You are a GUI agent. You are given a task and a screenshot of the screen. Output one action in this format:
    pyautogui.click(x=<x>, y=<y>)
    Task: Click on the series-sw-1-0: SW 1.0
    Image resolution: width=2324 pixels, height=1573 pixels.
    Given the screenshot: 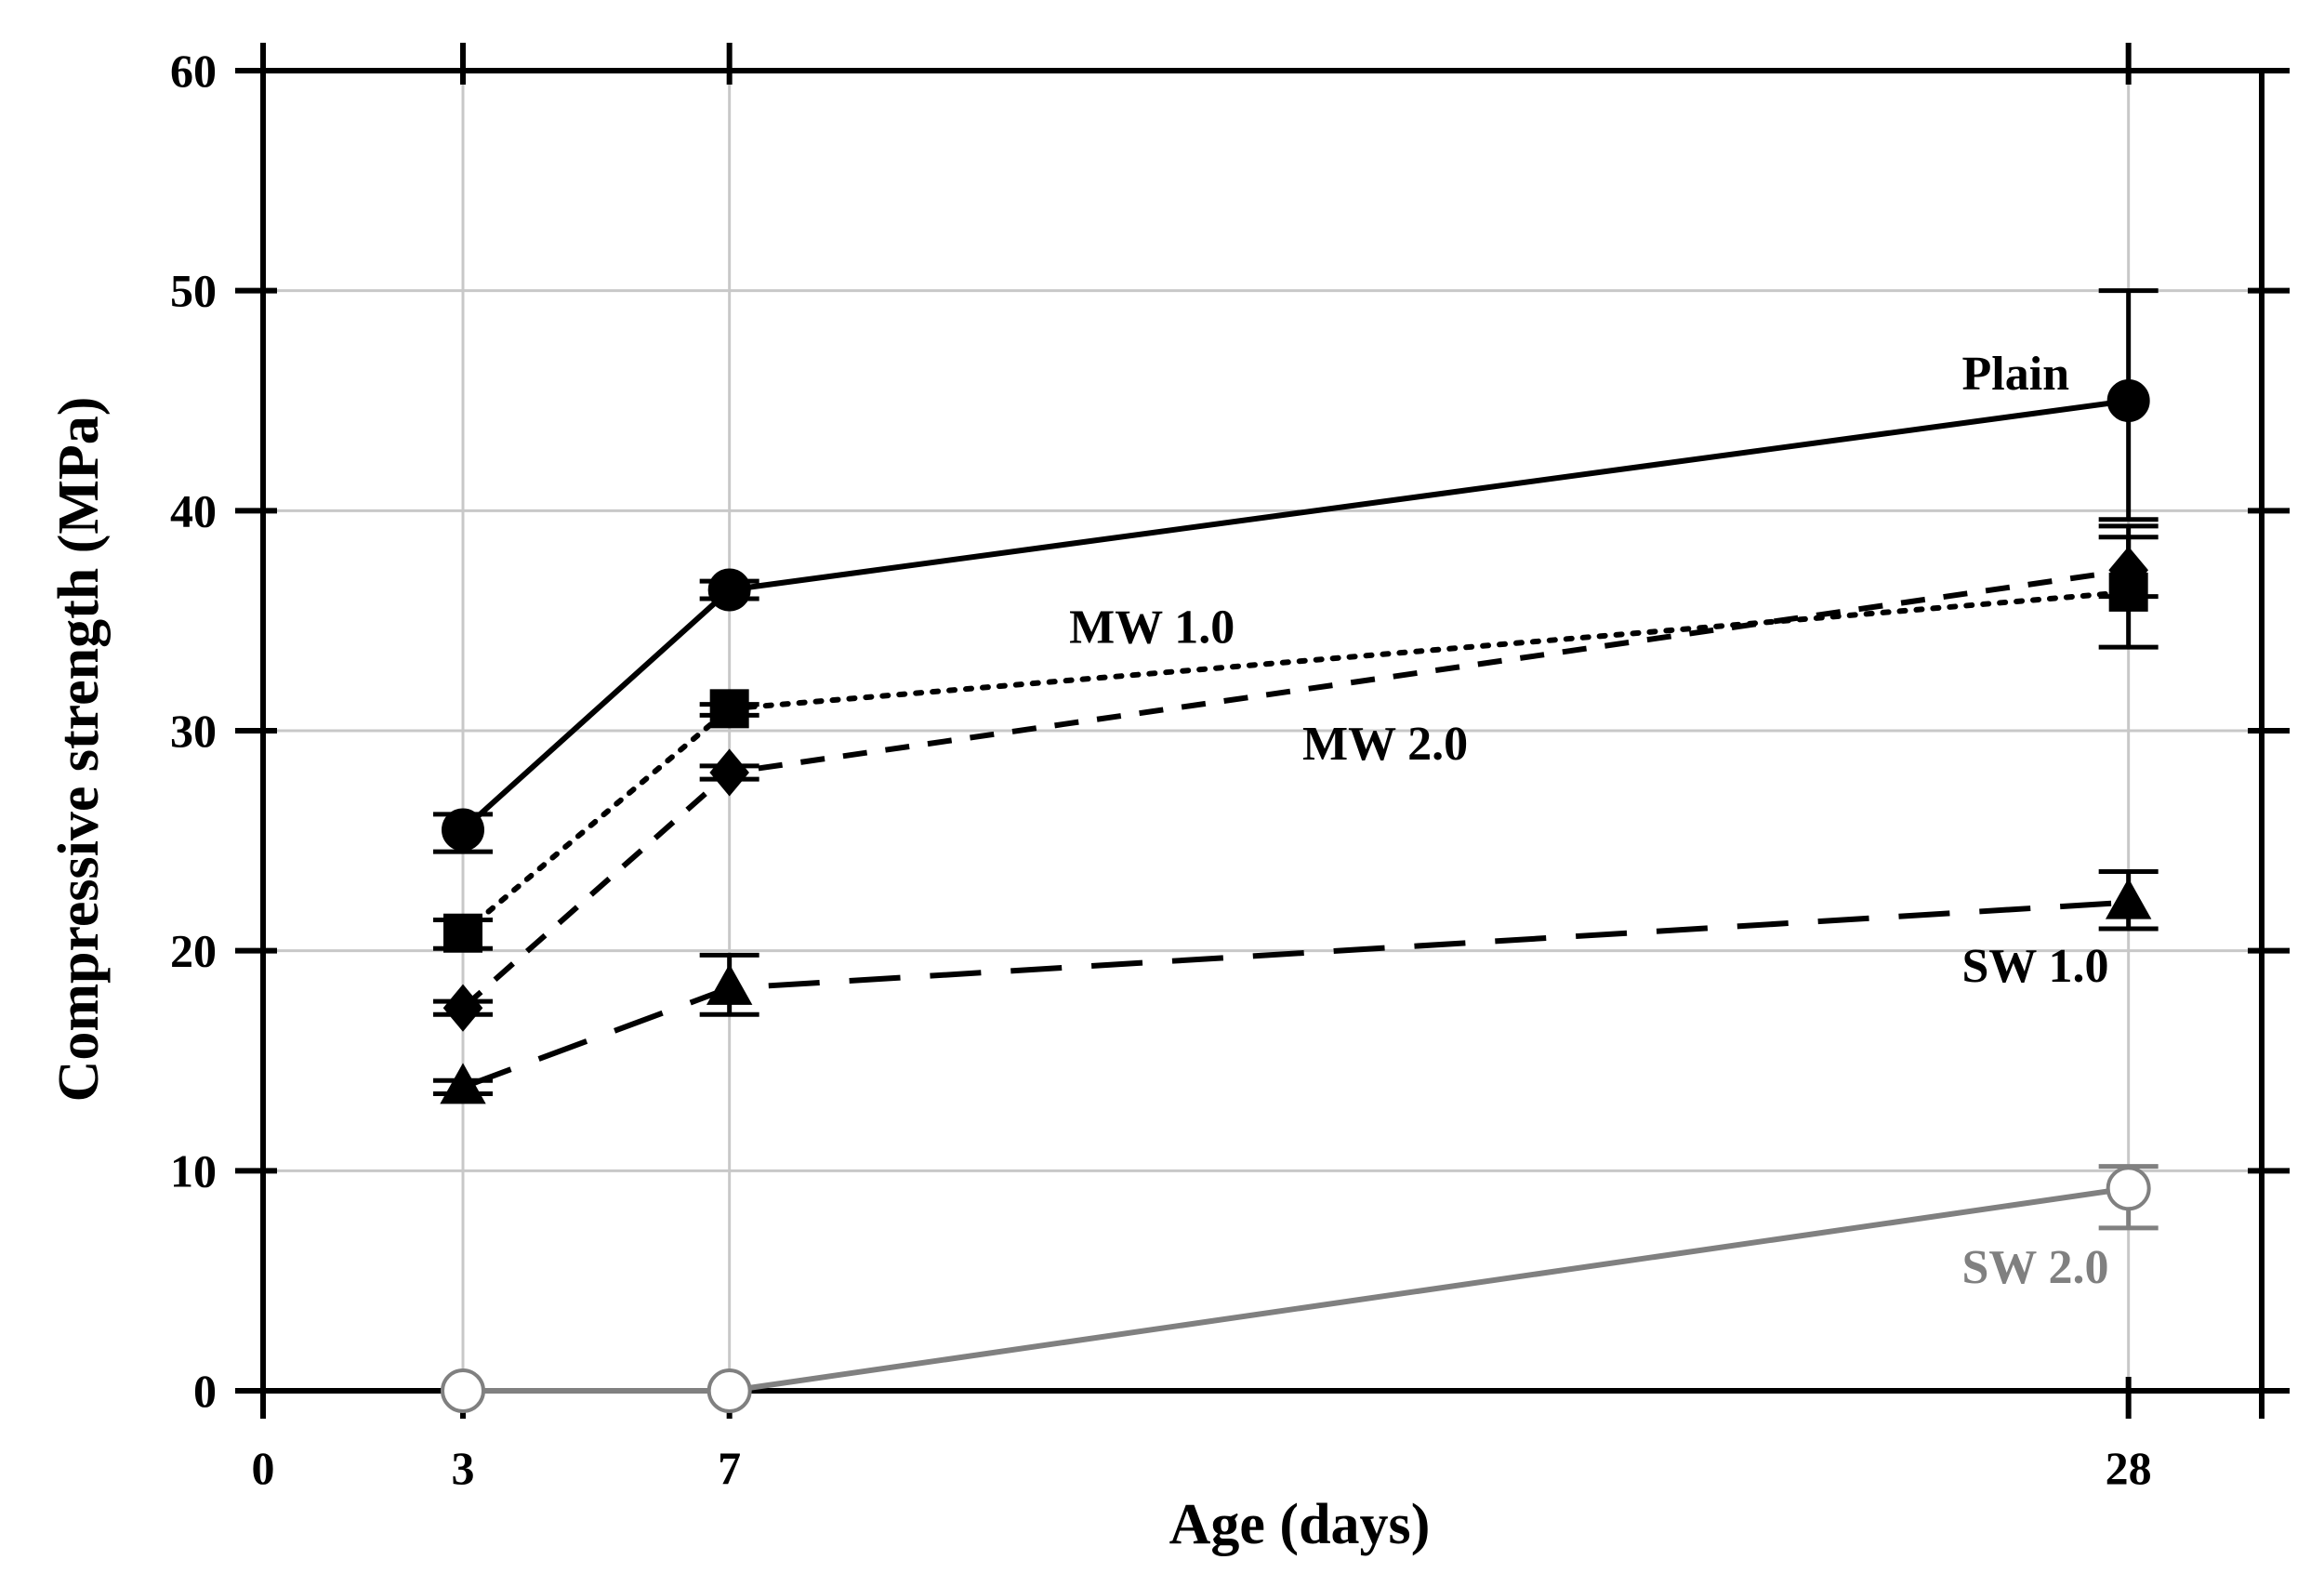 What is the action you would take?
    pyautogui.click(x=1296, y=986)
    